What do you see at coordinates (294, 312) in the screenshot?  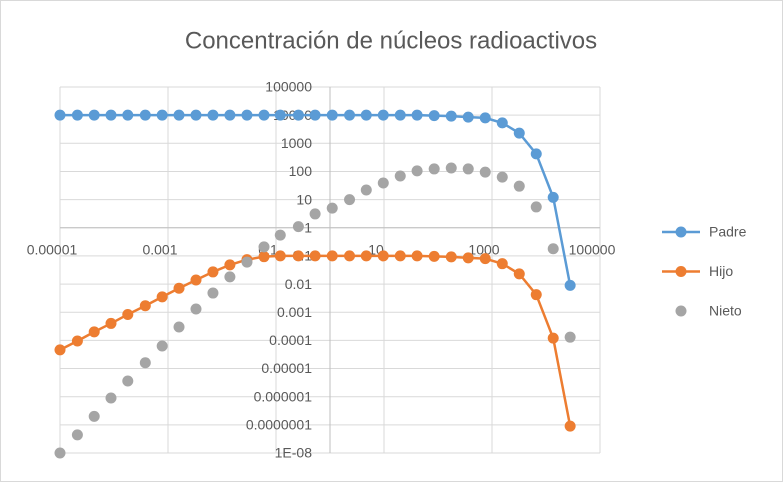 I see `y-tick-label: 0.001` at bounding box center [294, 312].